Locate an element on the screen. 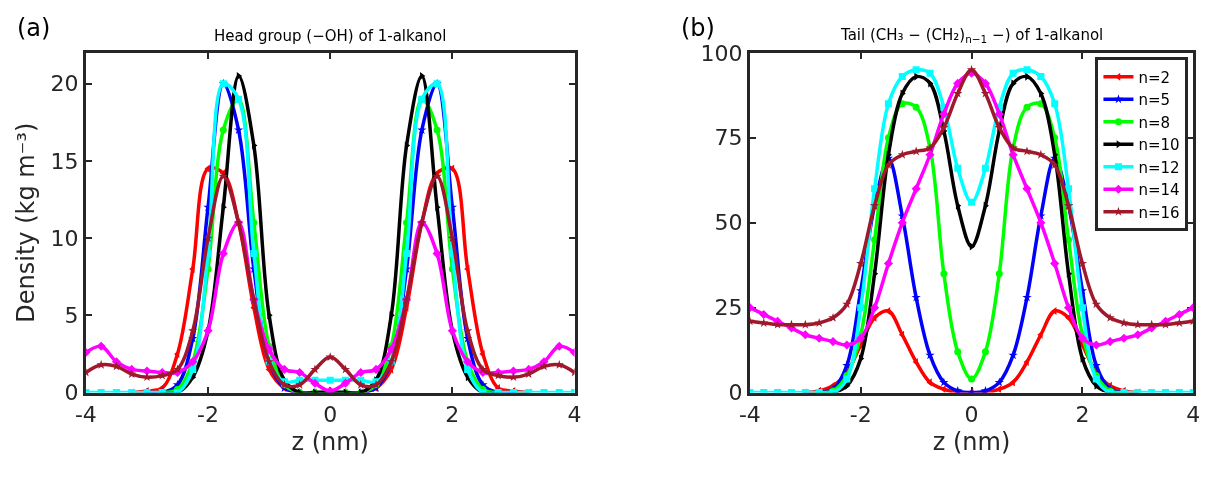 This screenshot has width=1216, height=491. legend-label: n=5 is located at coordinates (1154, 100).